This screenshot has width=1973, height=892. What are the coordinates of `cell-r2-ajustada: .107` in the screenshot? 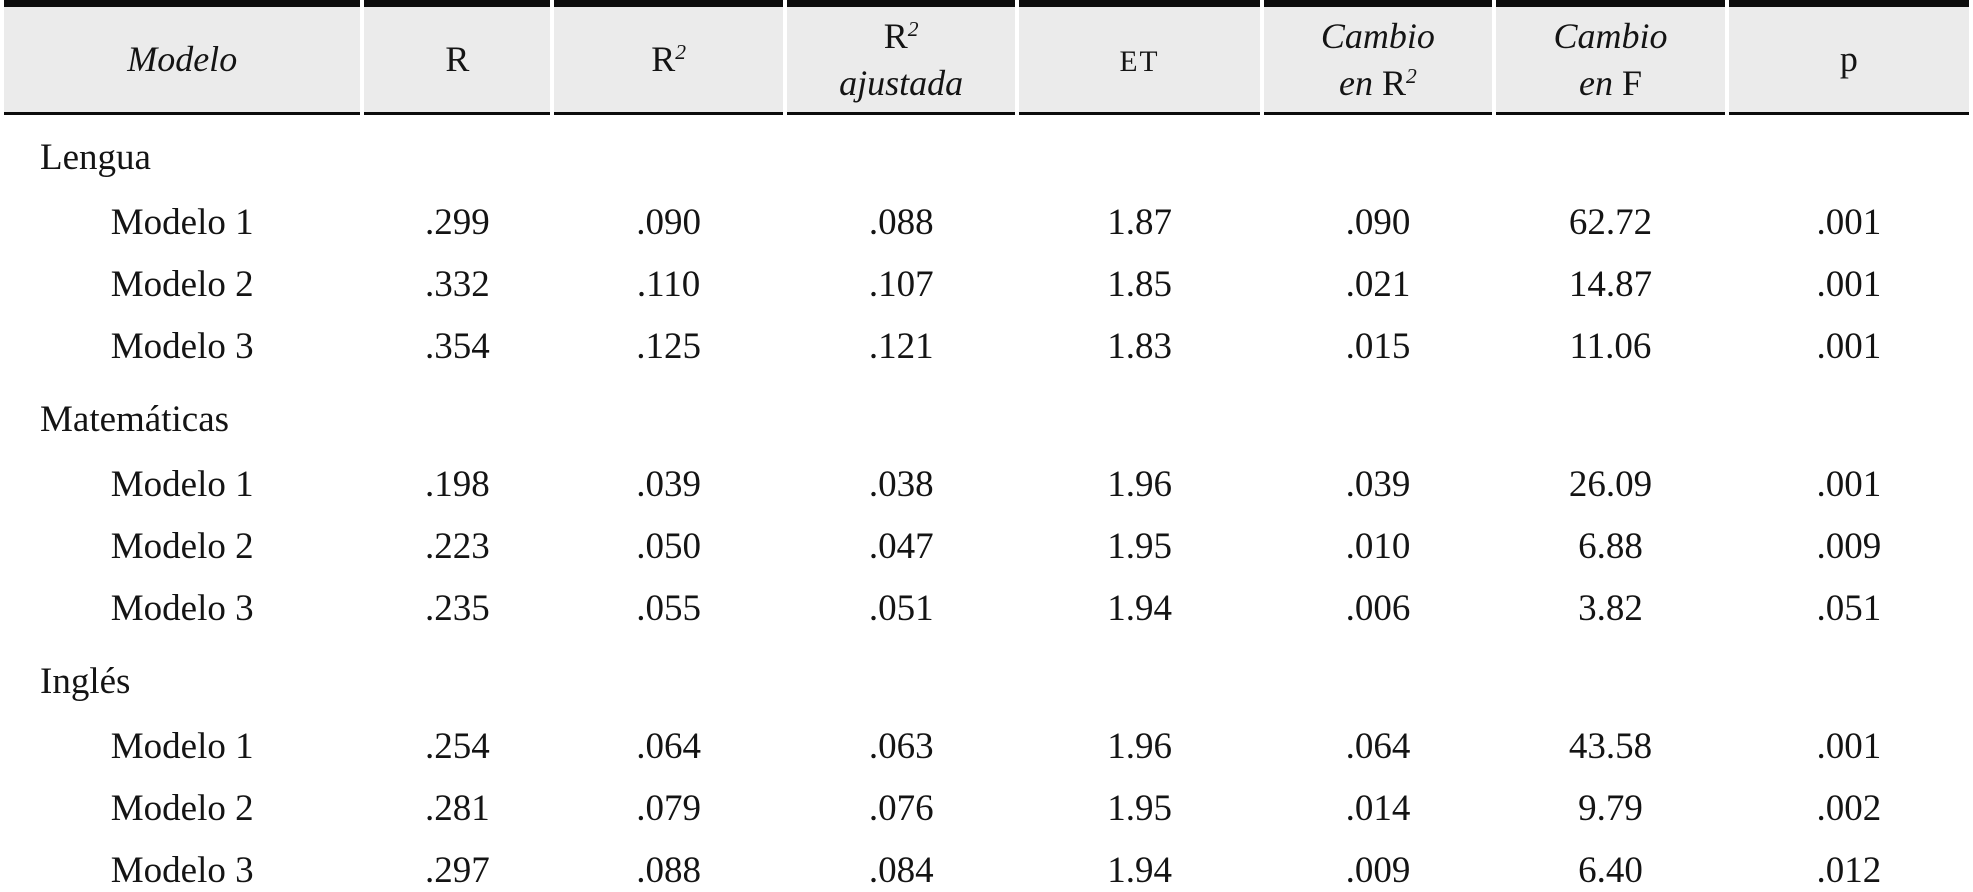 It's located at (901, 284).